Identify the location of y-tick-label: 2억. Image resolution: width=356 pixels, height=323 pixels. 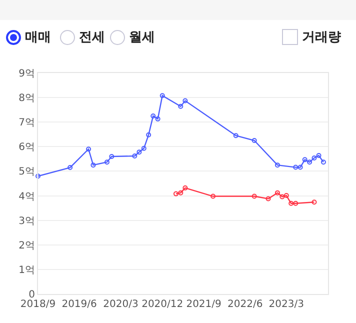
(26, 246).